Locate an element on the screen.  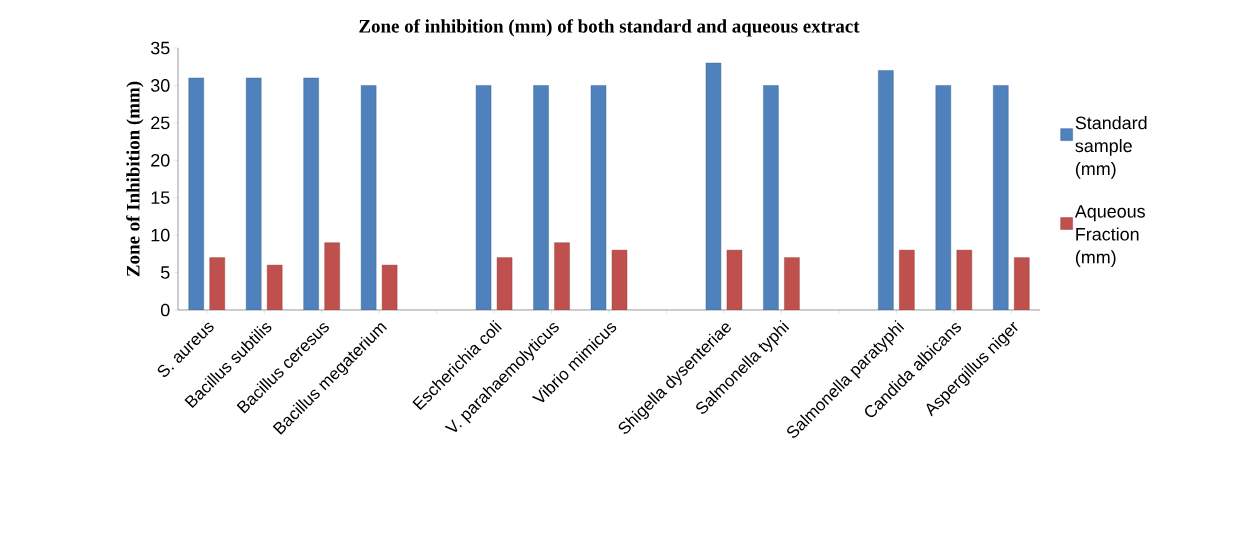
y-tick-label: 30 is located at coordinates (160, 85).